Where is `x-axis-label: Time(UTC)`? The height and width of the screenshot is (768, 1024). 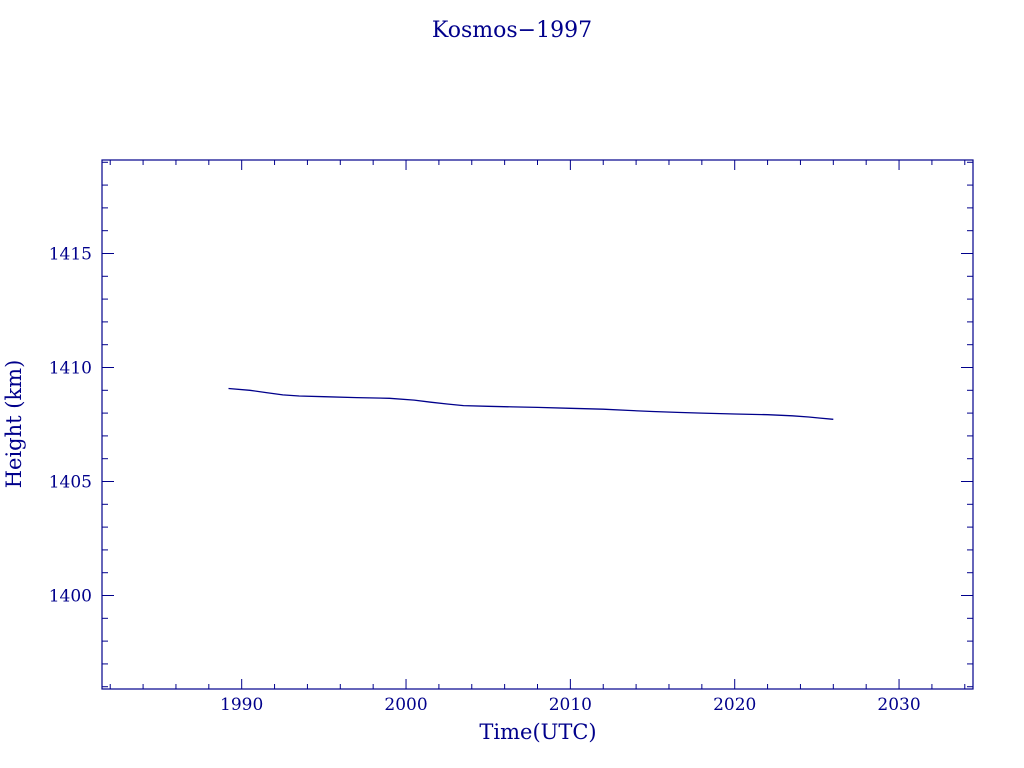 x-axis-label: Time(UTC) is located at coordinates (537, 732).